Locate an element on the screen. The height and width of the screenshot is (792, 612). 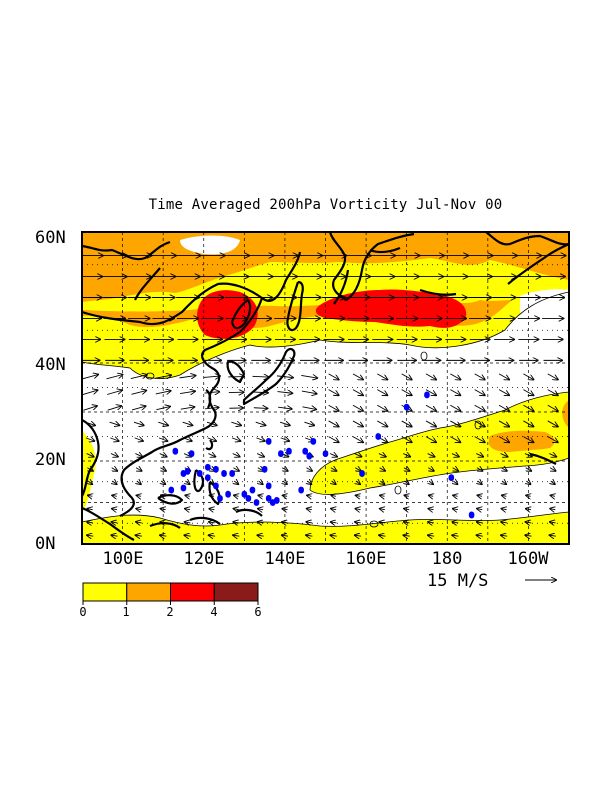
lon-label-100e: 100E is located at coordinates (123, 559).